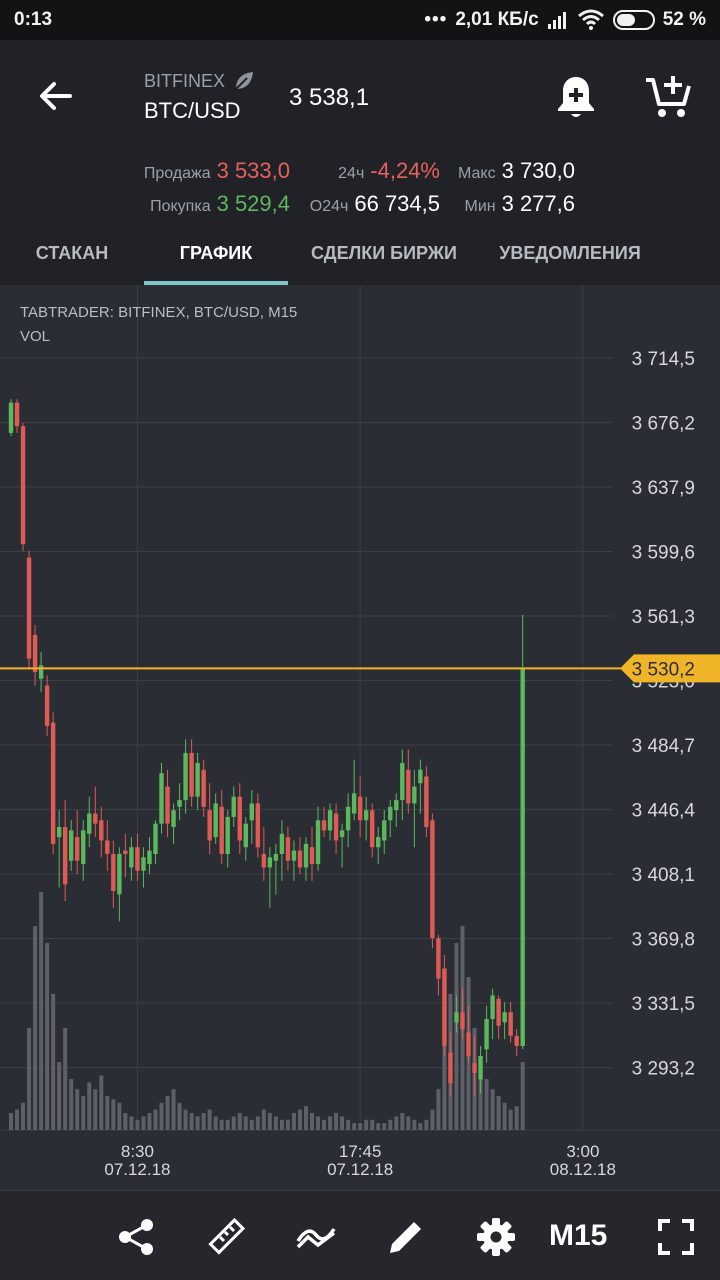 Image resolution: width=720 pixels, height=1280 pixels. I want to click on chart-legend-title: TABTRADER: BITFINEX, BTC/USD, M15, so click(159, 312).